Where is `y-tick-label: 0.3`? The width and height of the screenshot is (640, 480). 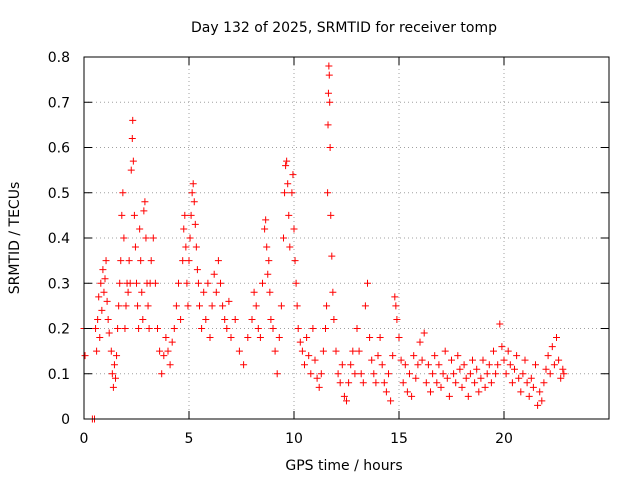 y-tick-label: 0.3 is located at coordinates (59, 284).